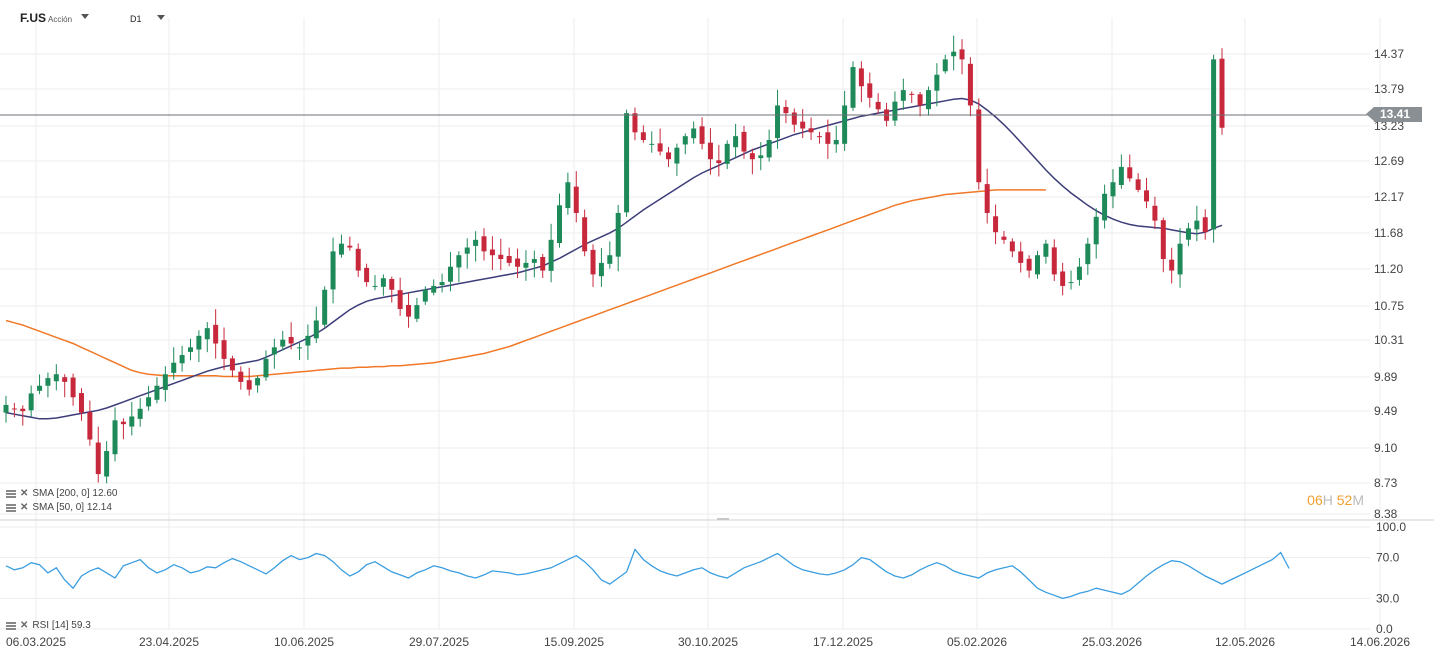 The height and width of the screenshot is (659, 1434). What do you see at coordinates (1335, 500) in the screenshot?
I see `candle-countdown-timer: 06H 52M` at bounding box center [1335, 500].